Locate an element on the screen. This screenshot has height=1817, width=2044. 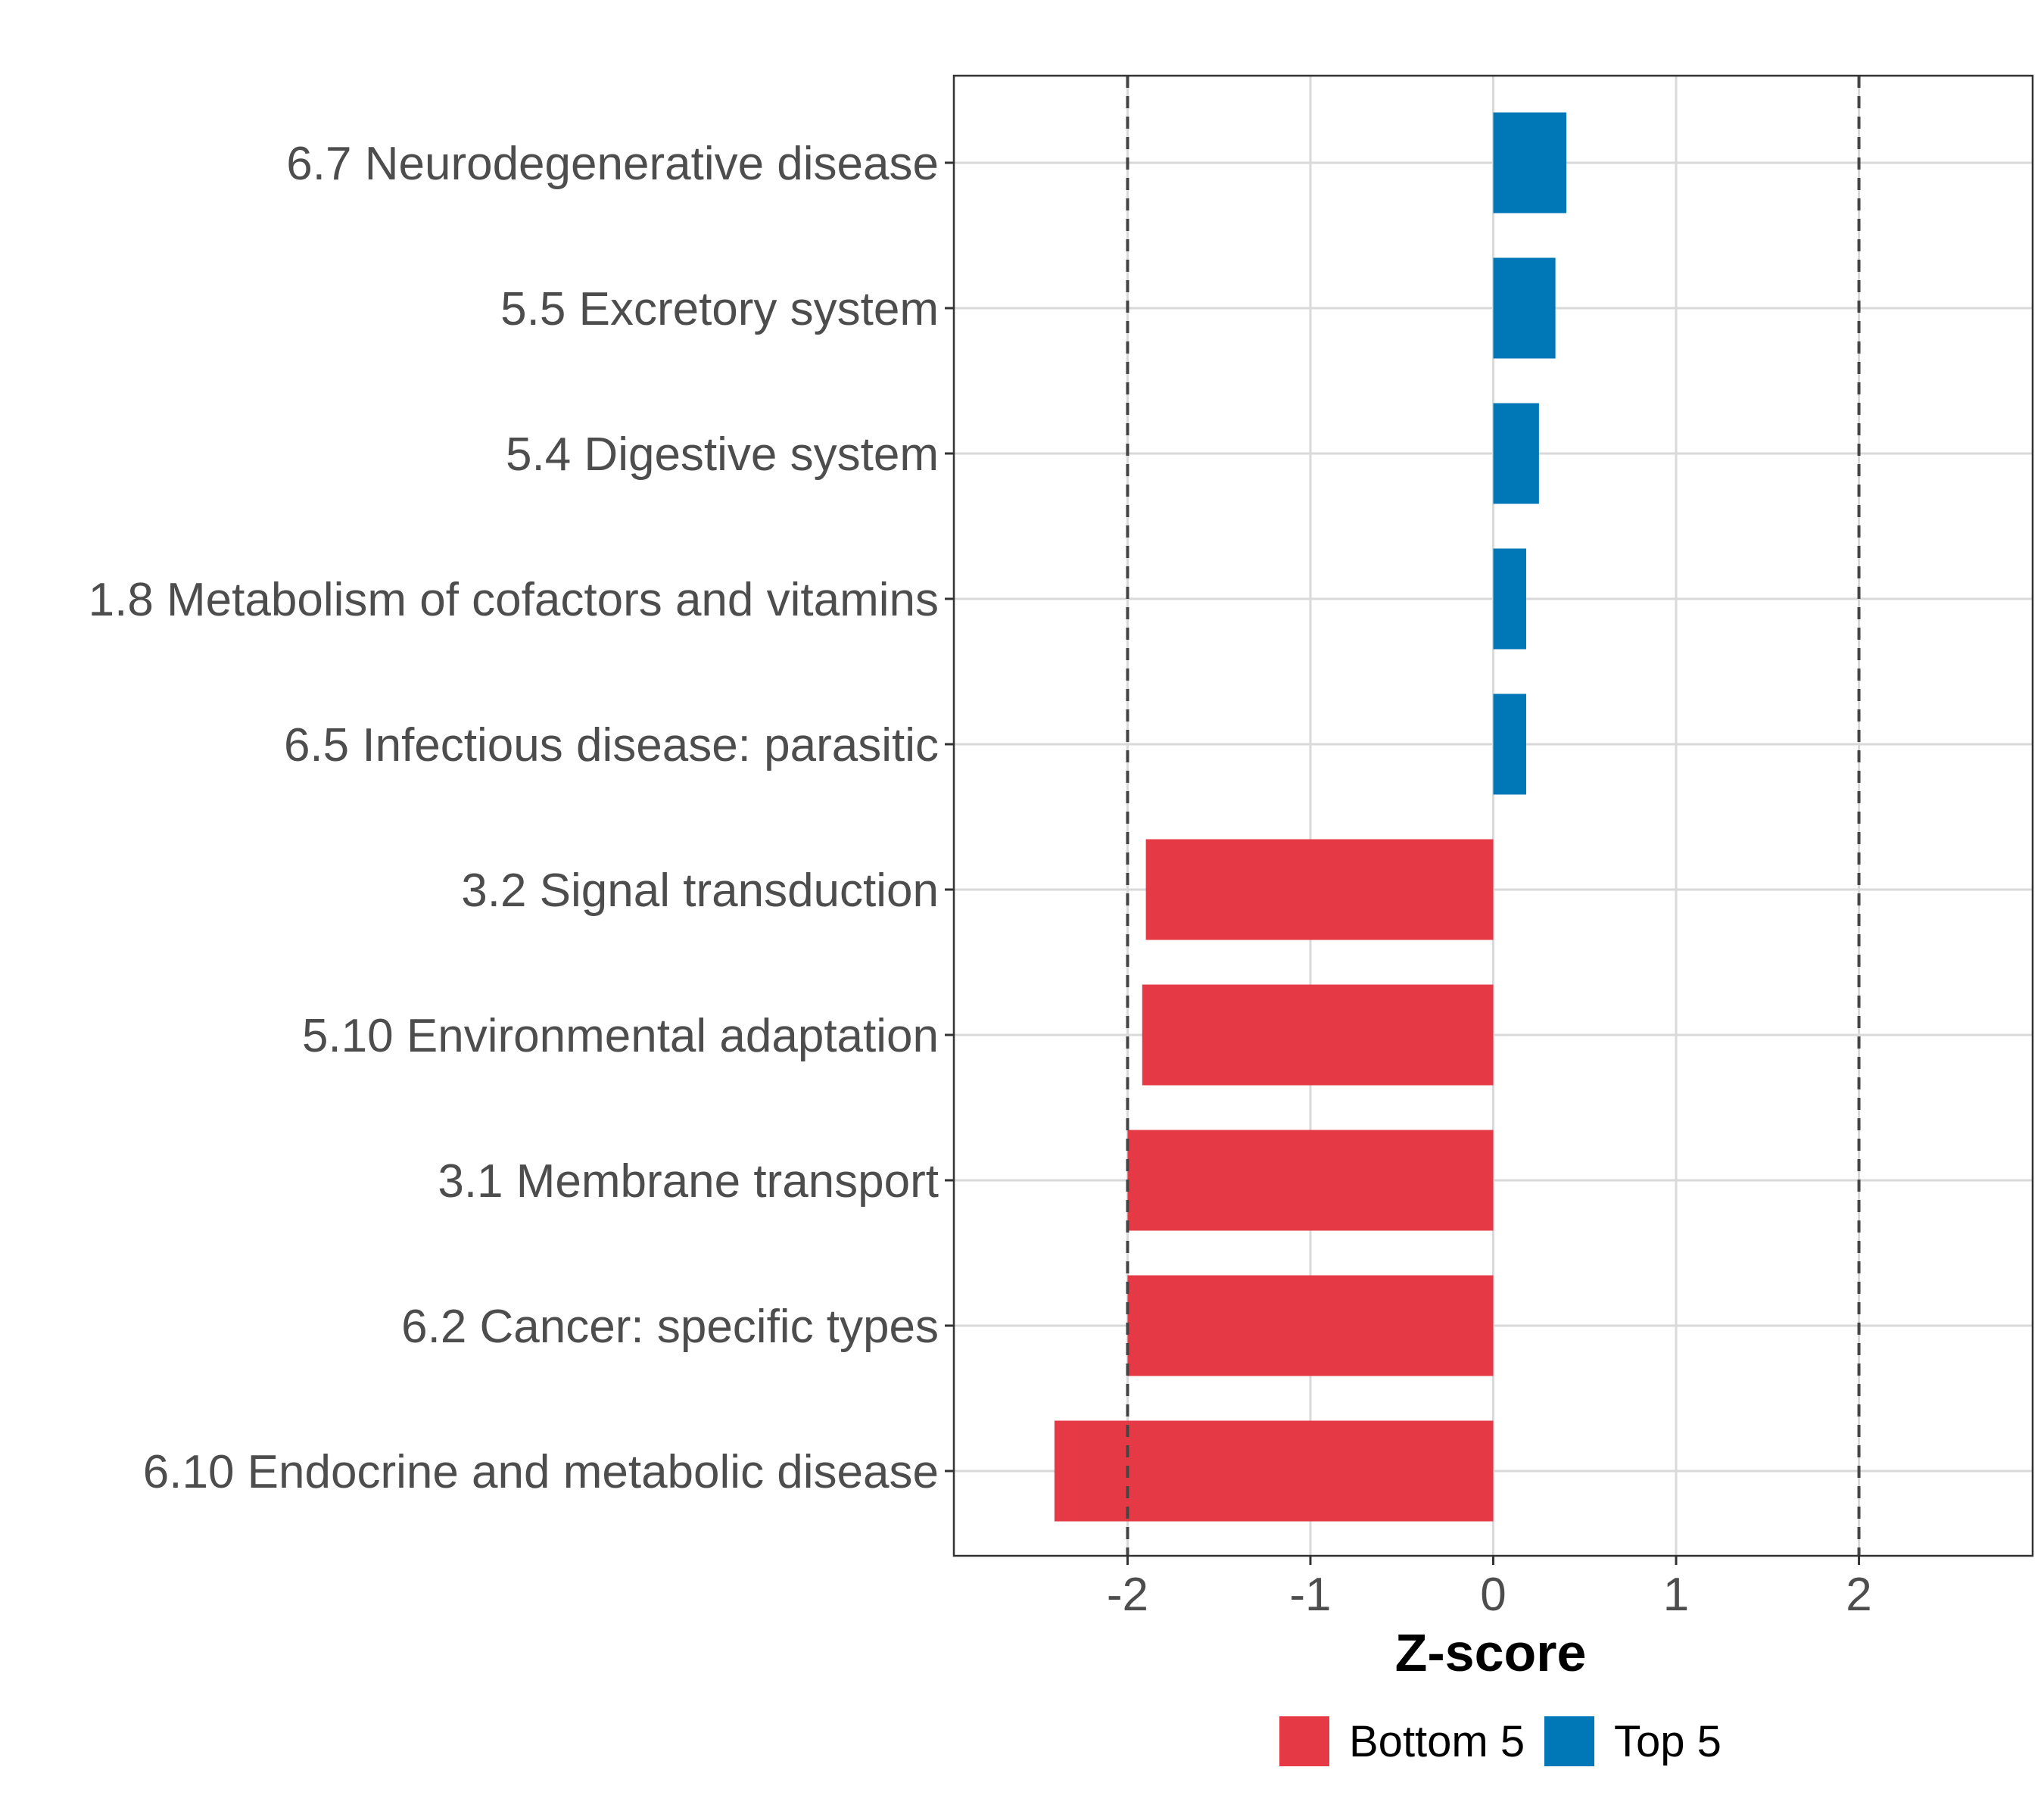
y-tick-label: 3.2 Signal transduction is located at coordinates (700, 891).